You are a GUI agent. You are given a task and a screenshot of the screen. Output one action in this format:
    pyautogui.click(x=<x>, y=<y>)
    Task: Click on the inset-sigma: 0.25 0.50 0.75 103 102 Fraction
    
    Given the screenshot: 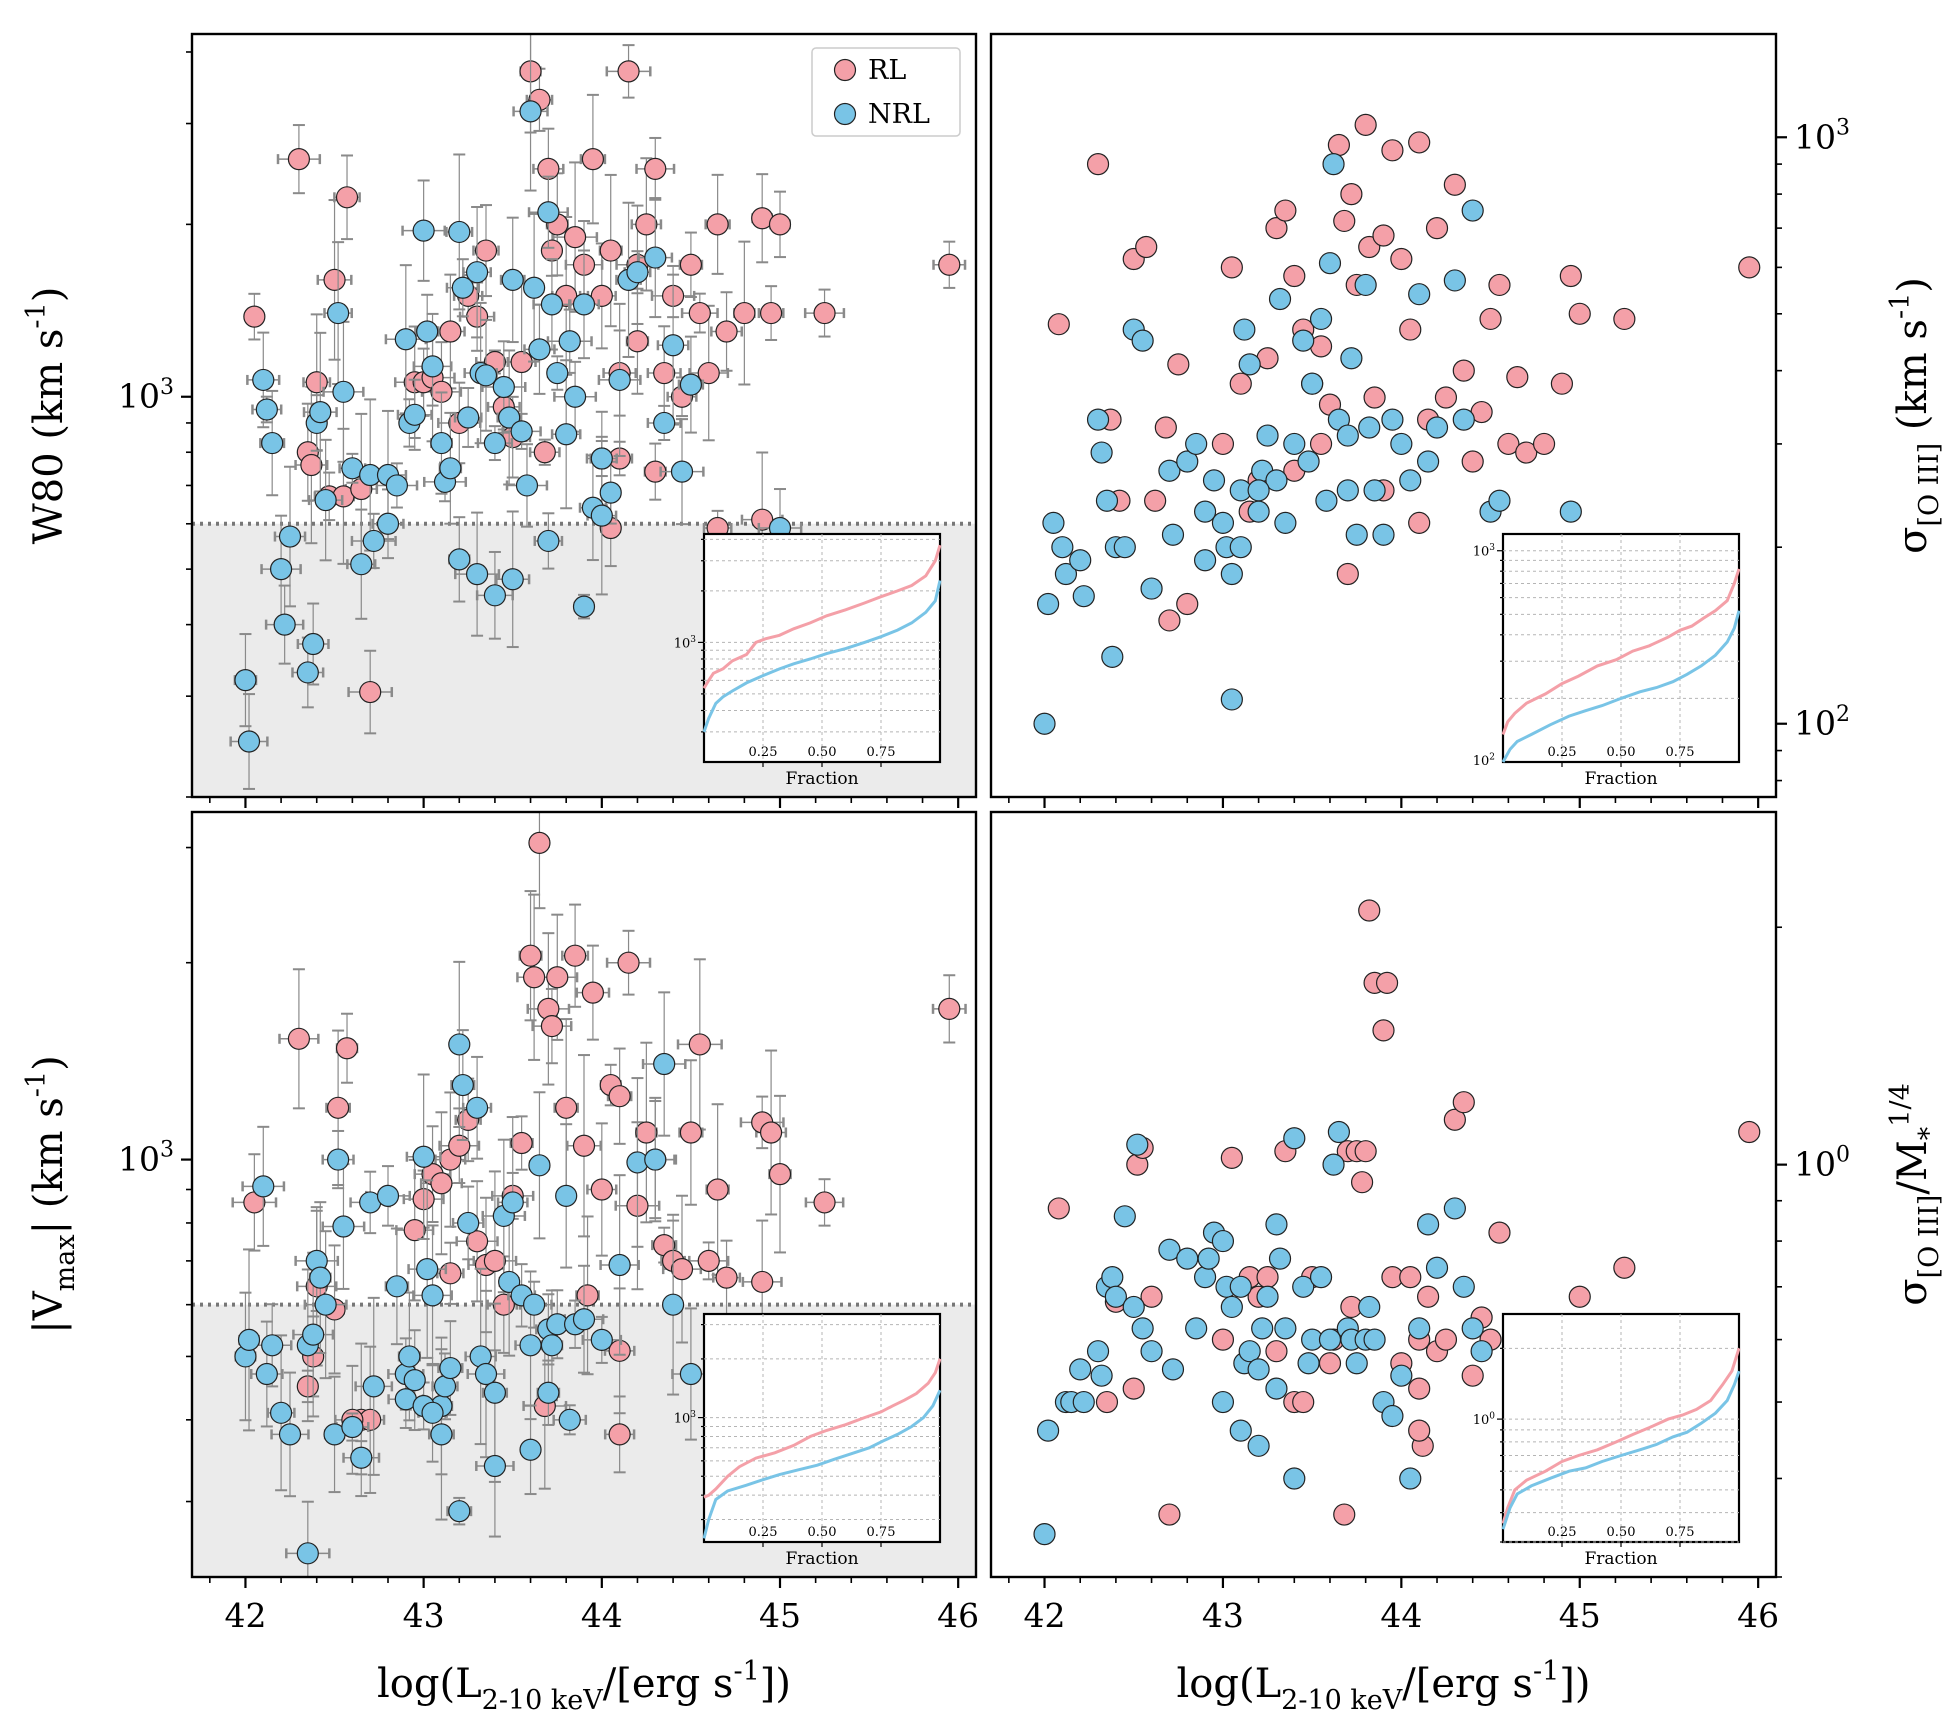 What is the action you would take?
    pyautogui.click(x=1607, y=660)
    